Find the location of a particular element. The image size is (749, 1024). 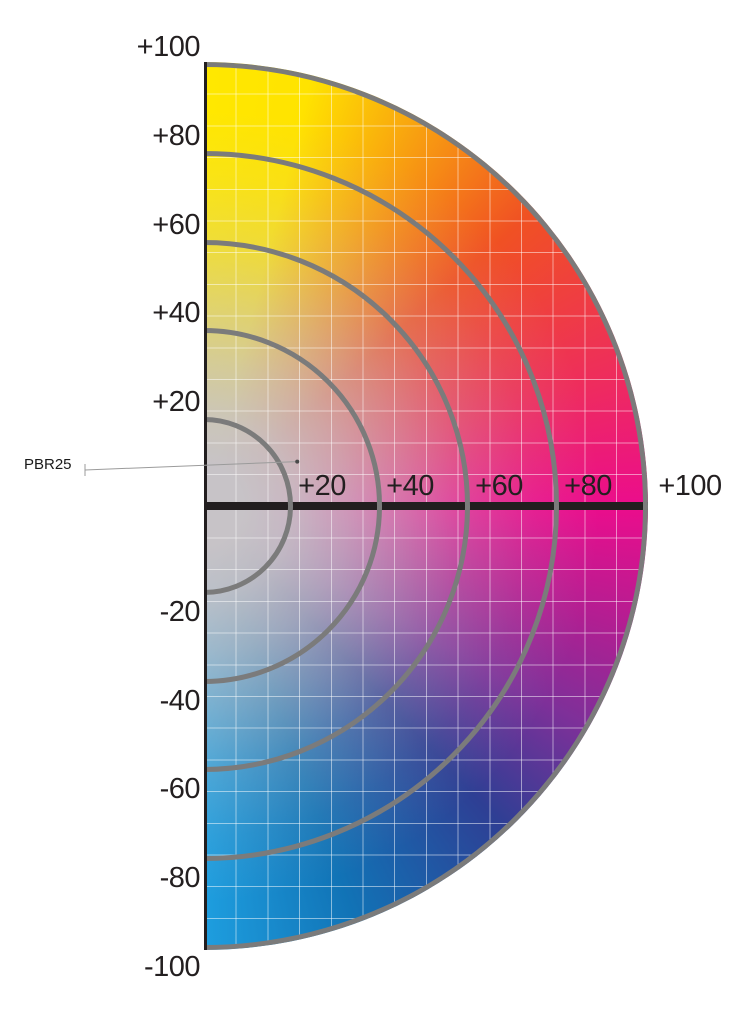

b-axis-line is located at coordinates (205, 506).